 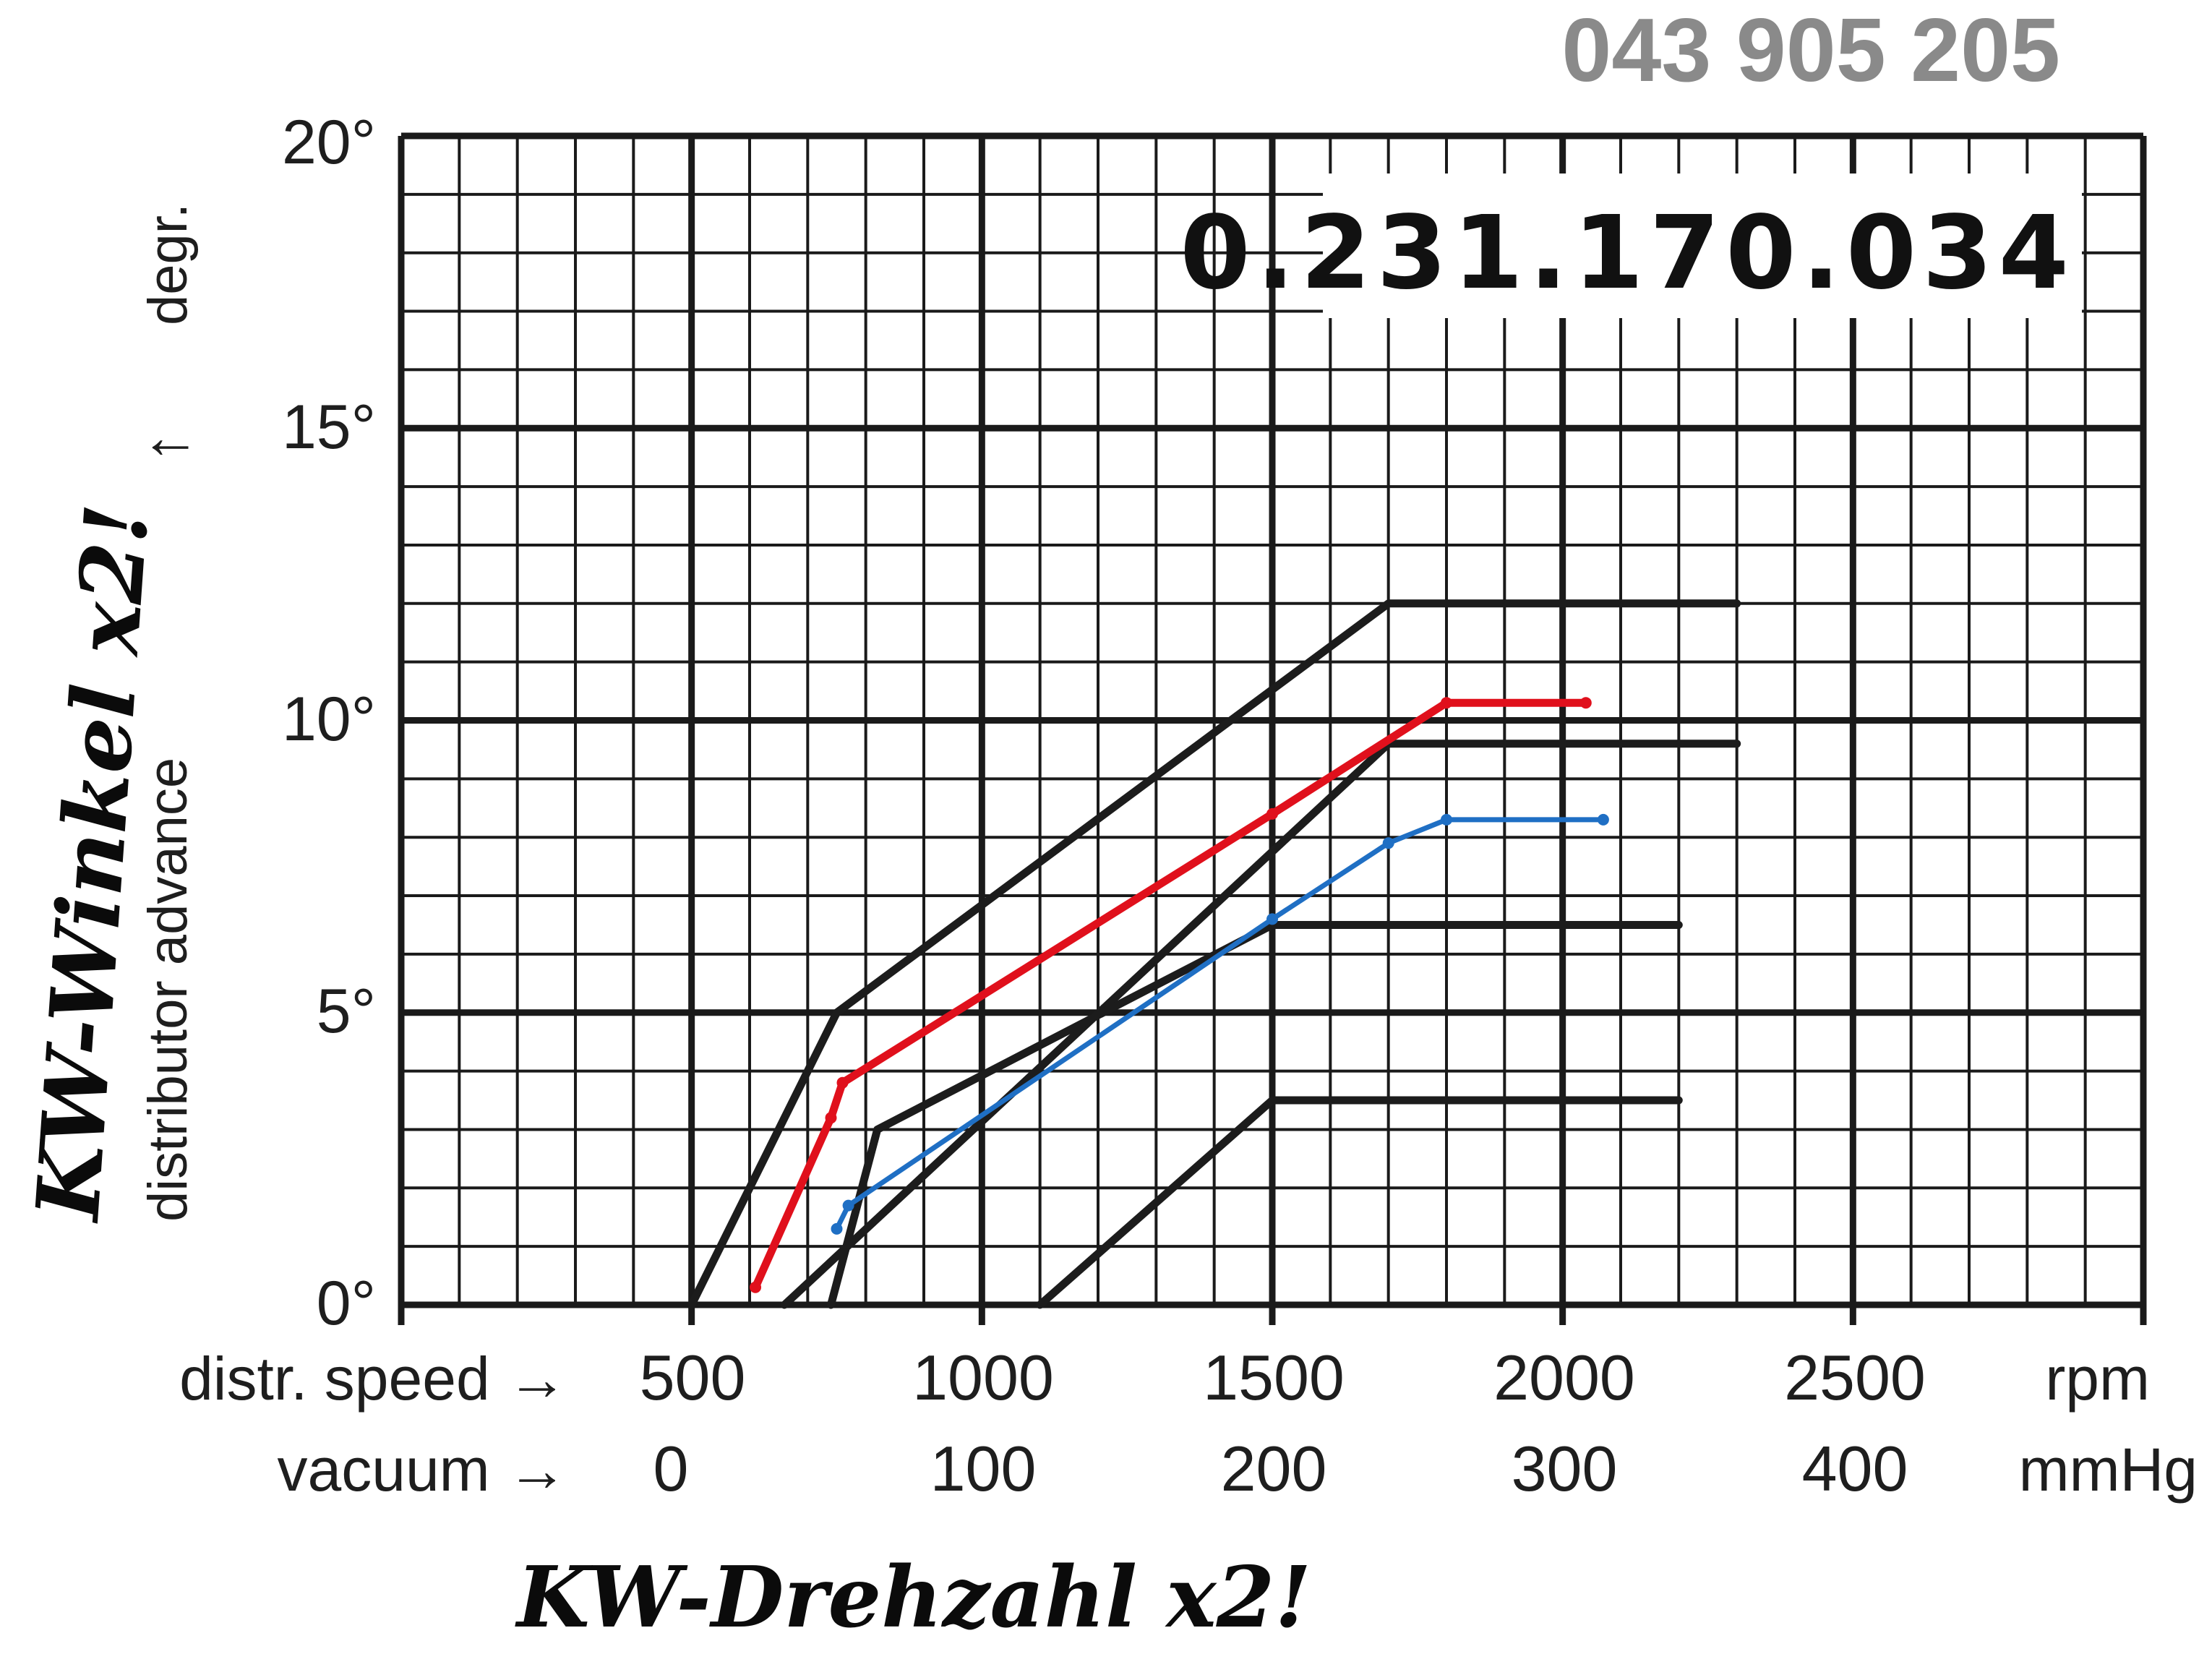 I want to click on x-vacuum-tick-labels: 0 100 200 300 400, so click(x=1280, y=1468).